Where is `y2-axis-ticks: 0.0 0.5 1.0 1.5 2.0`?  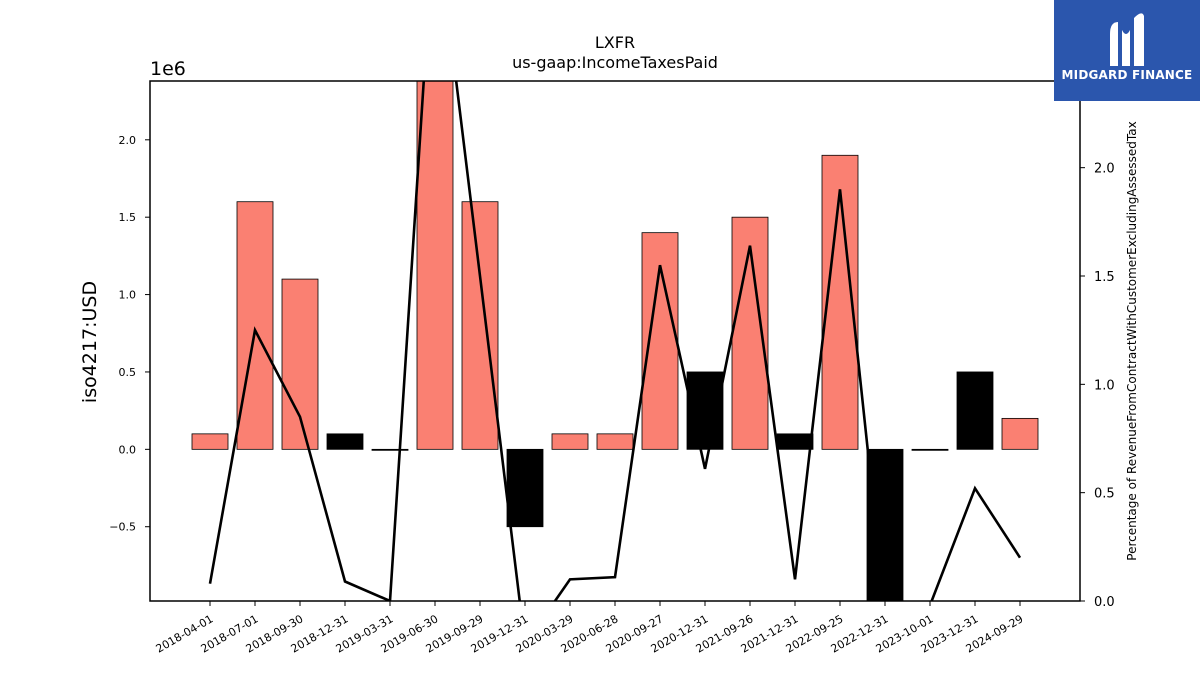 y2-axis-ticks: 0.0 0.5 1.0 1.5 2.0 is located at coordinates (1097, 386).